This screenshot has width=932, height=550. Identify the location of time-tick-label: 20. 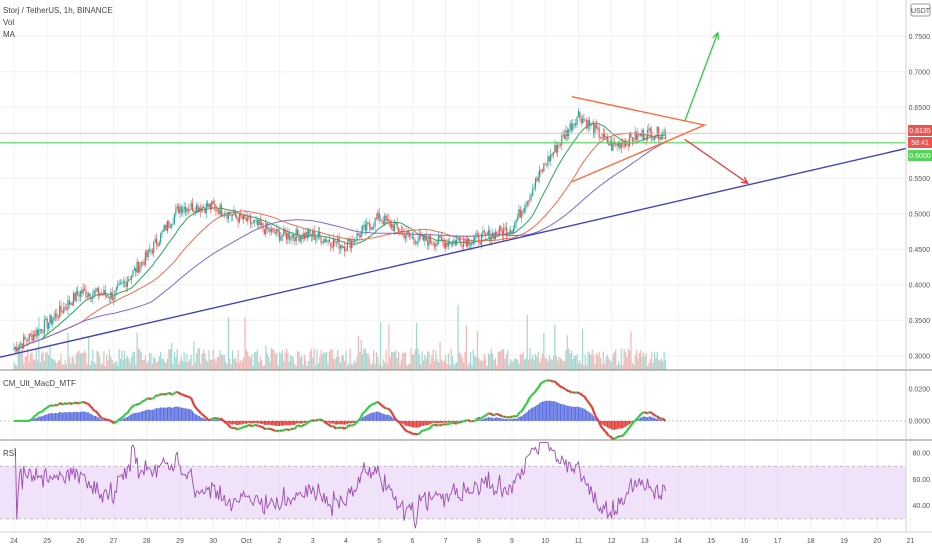
(877, 541).